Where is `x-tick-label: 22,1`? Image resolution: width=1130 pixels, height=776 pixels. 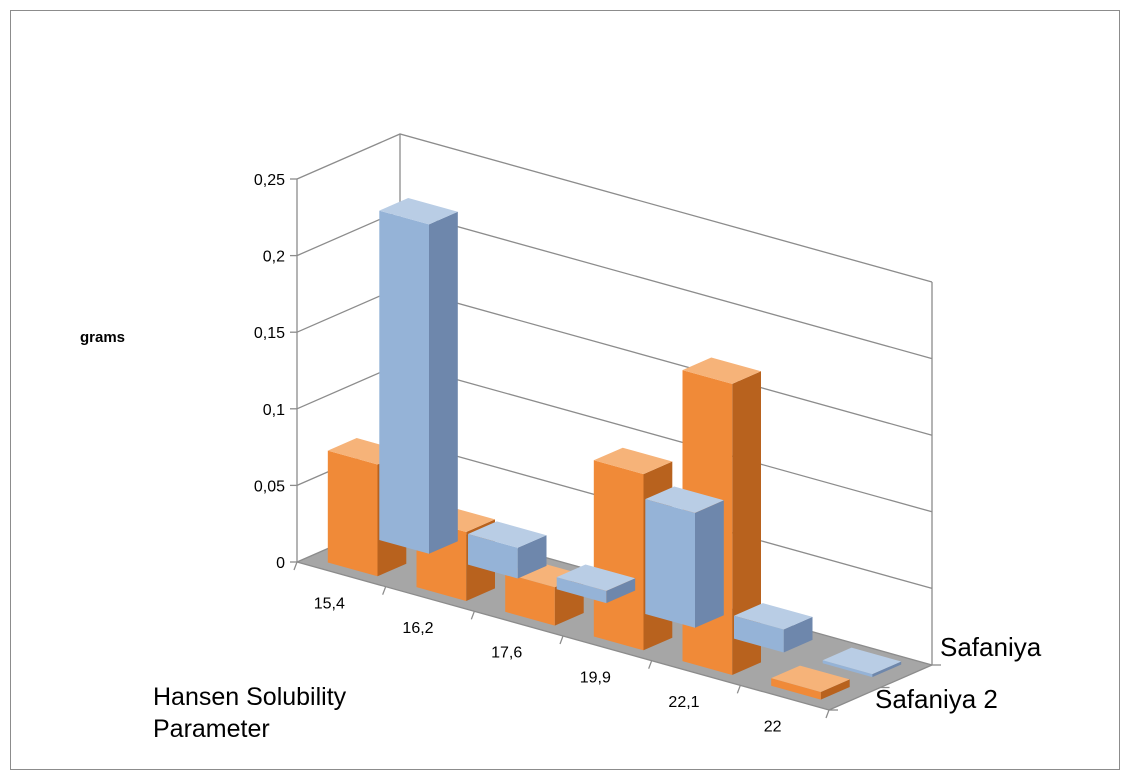
x-tick-label: 22,1 is located at coordinates (683, 702).